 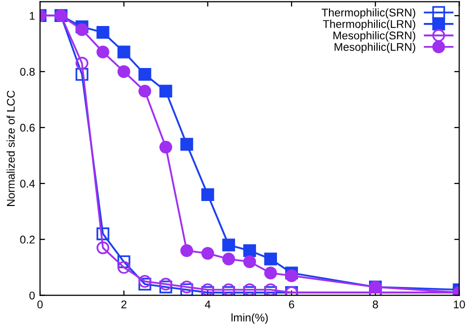 I want to click on x-tick-label: 2, so click(x=123, y=304).